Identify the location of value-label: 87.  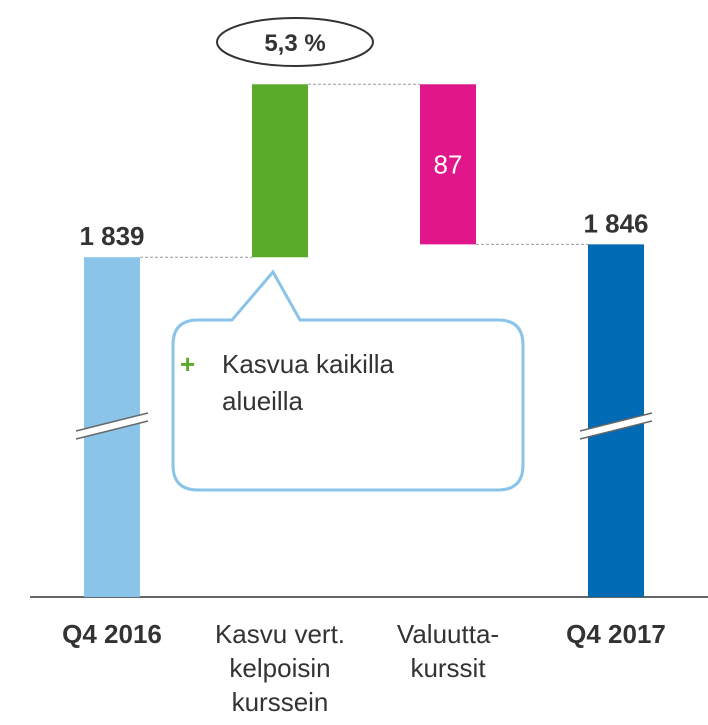
(448, 164).